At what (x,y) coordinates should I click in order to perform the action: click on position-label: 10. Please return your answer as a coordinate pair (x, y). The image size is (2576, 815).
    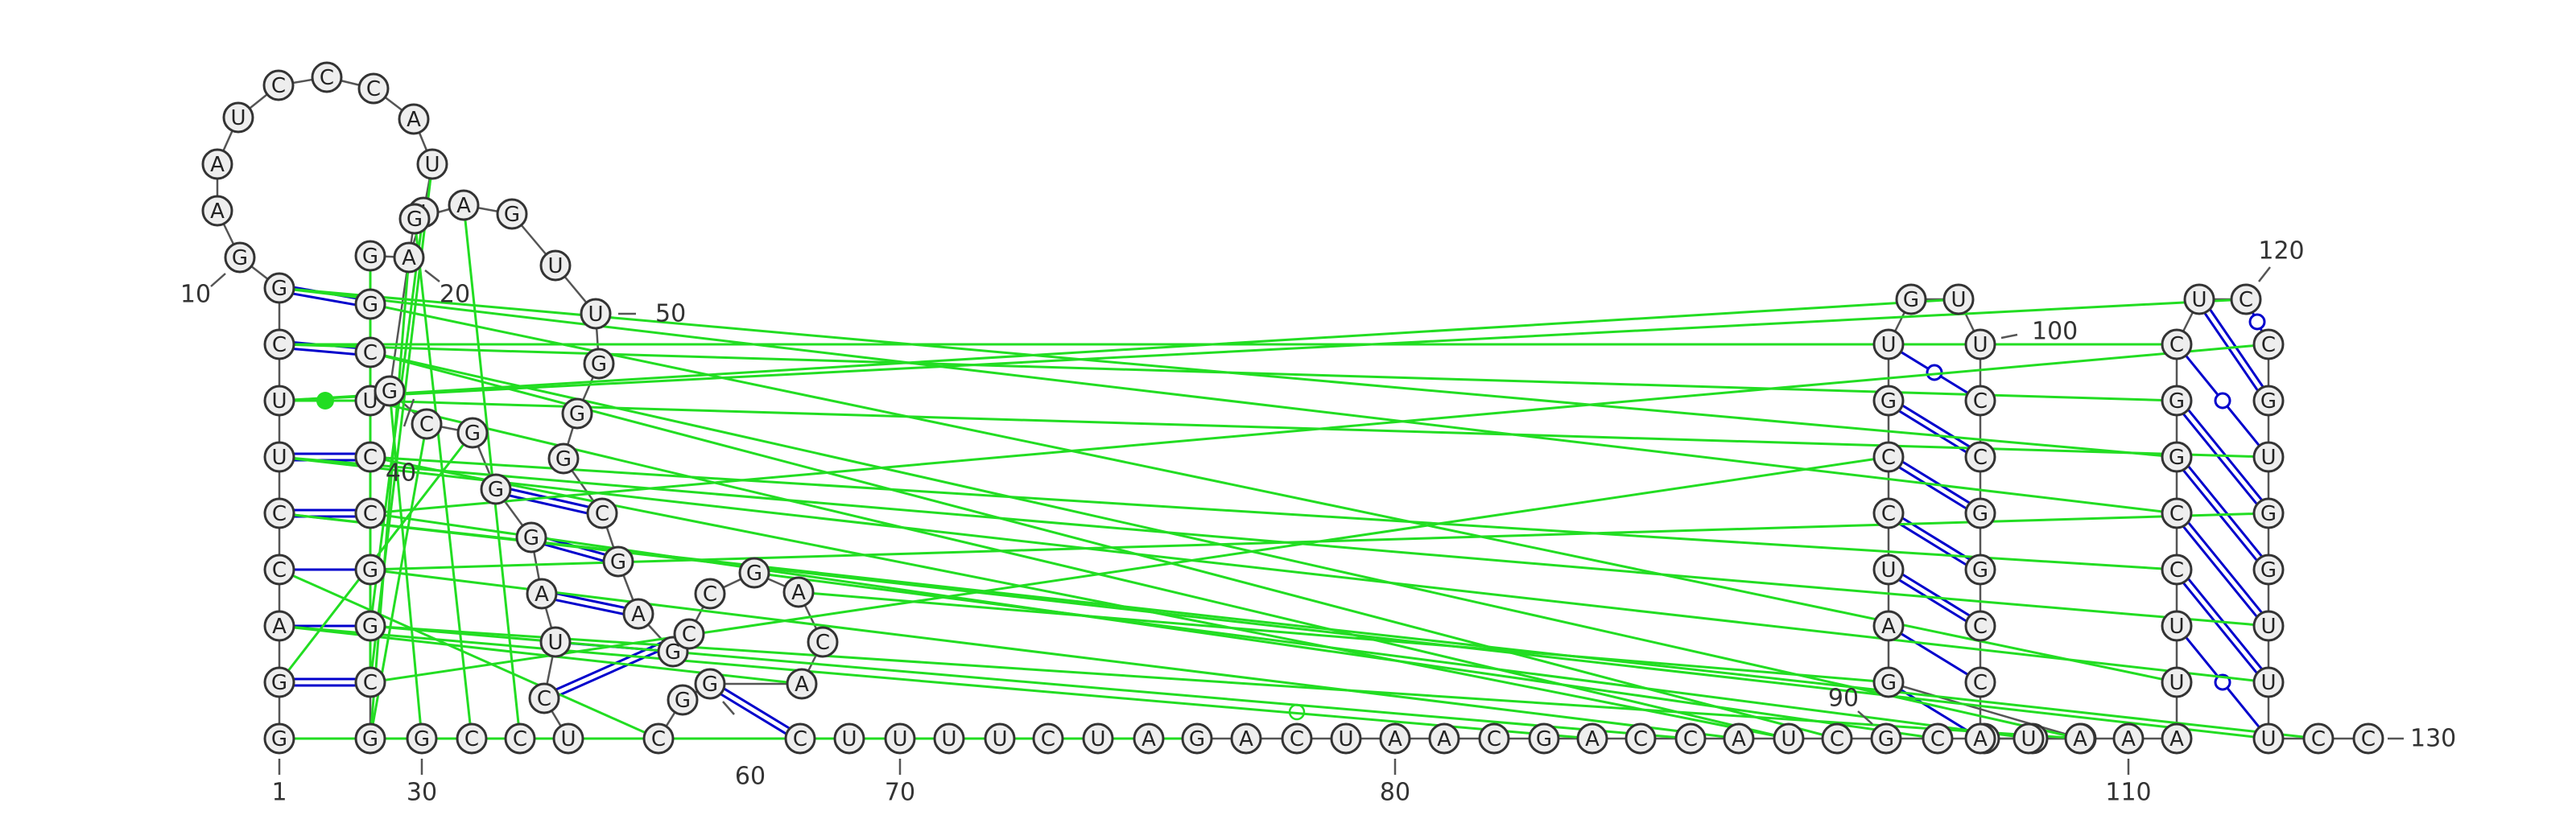
    Looking at the image, I should click on (195, 295).